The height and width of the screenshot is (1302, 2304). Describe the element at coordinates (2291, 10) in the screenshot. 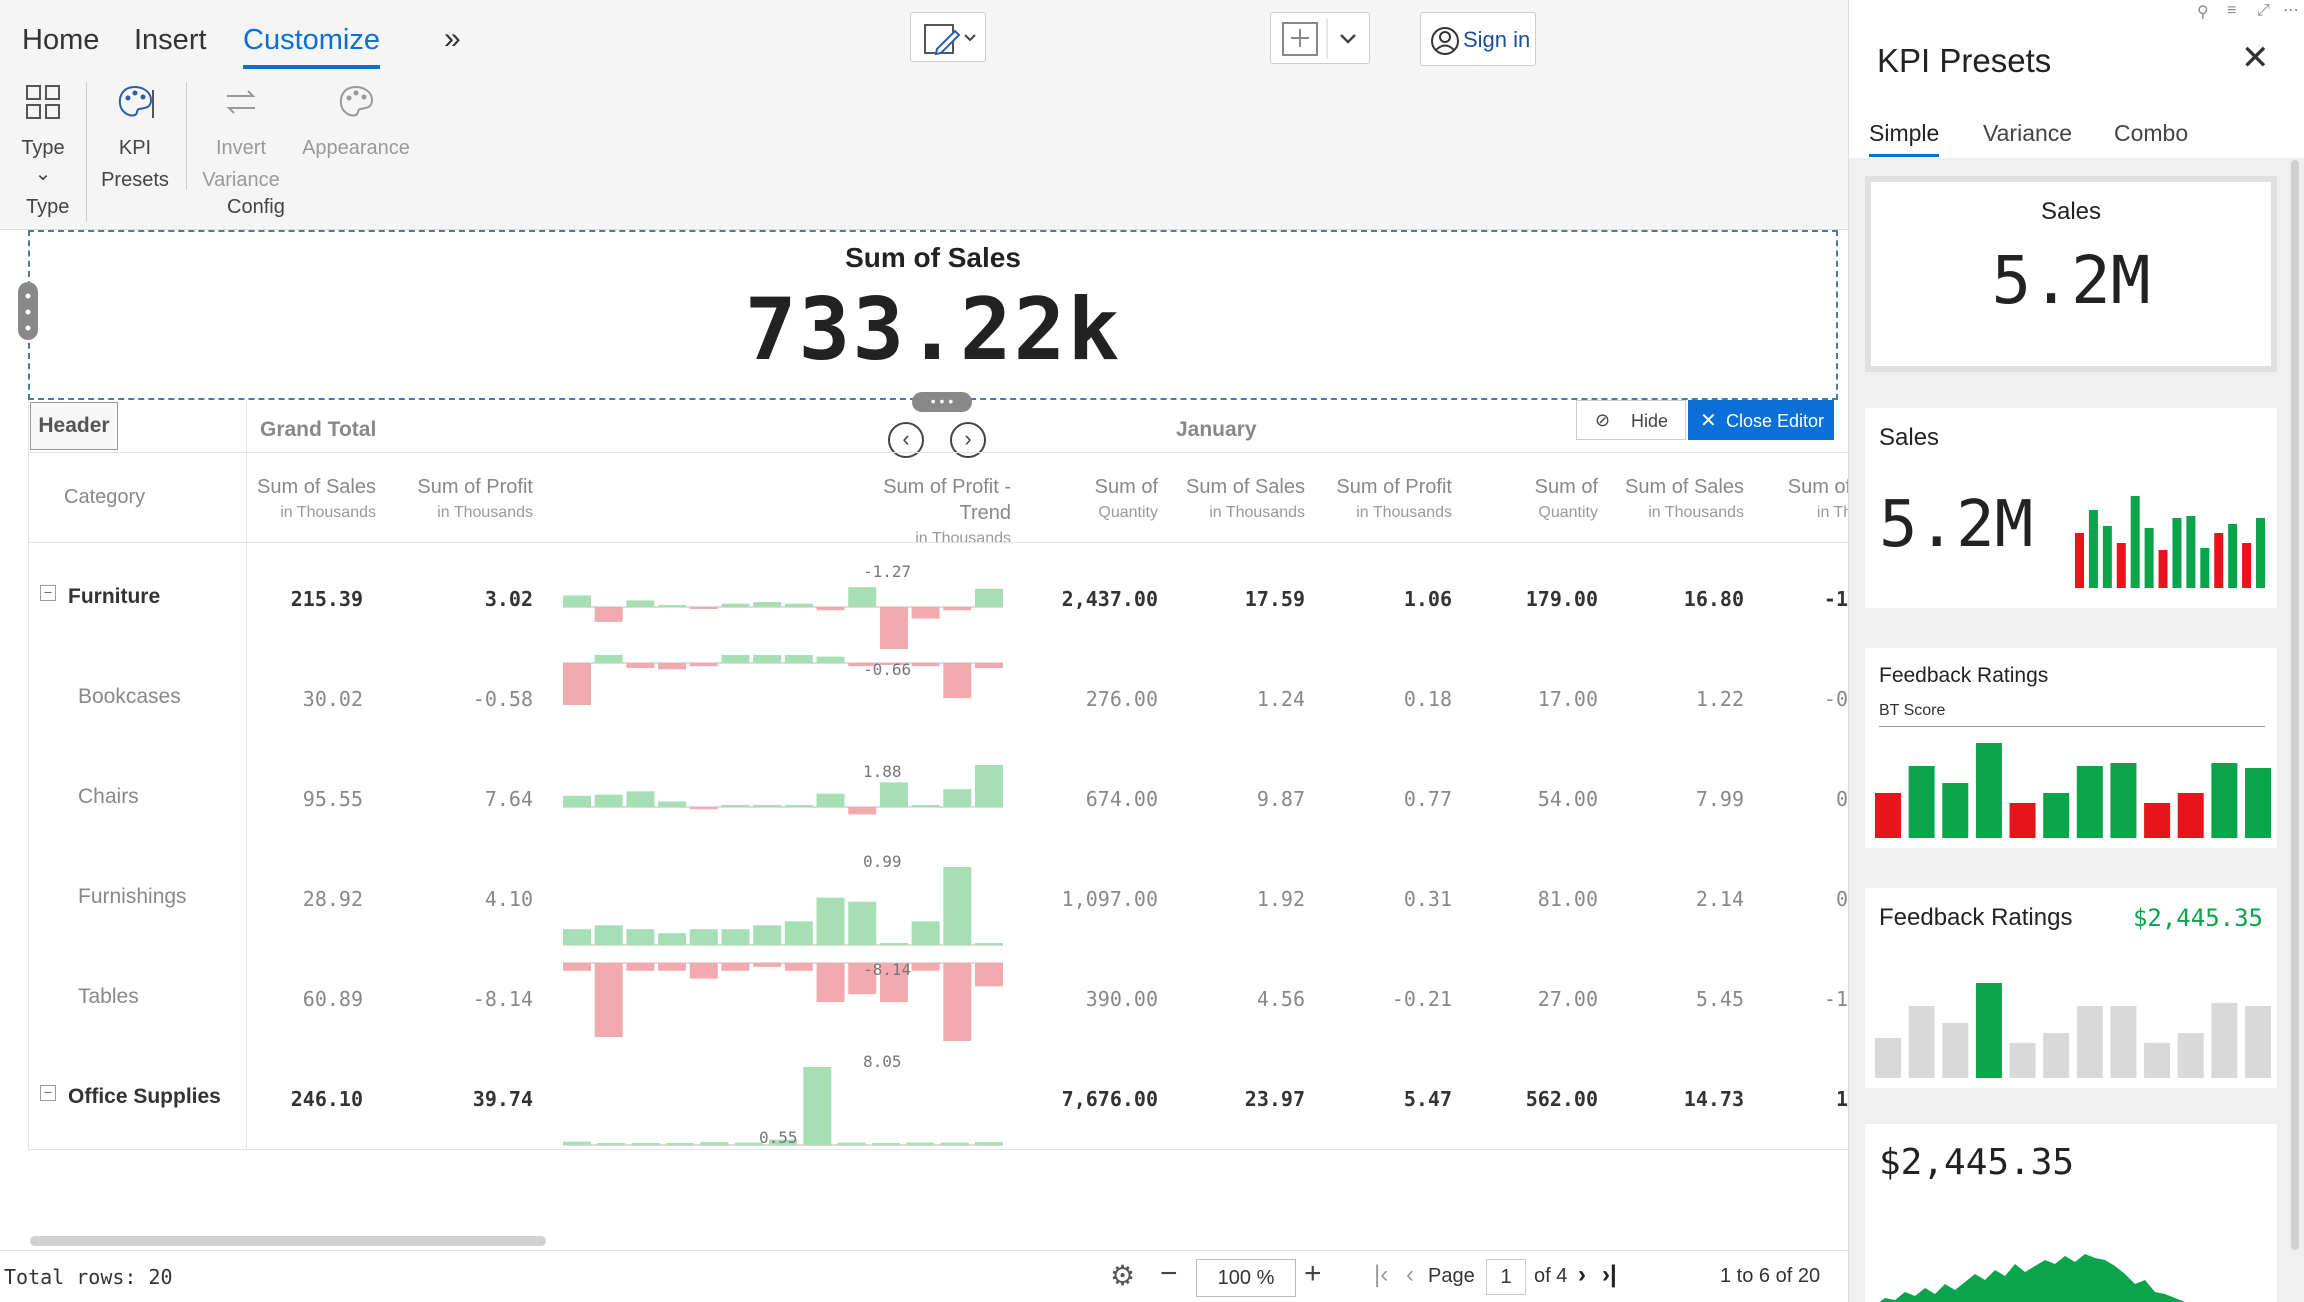

I see `more-icon: ⋯` at that location.